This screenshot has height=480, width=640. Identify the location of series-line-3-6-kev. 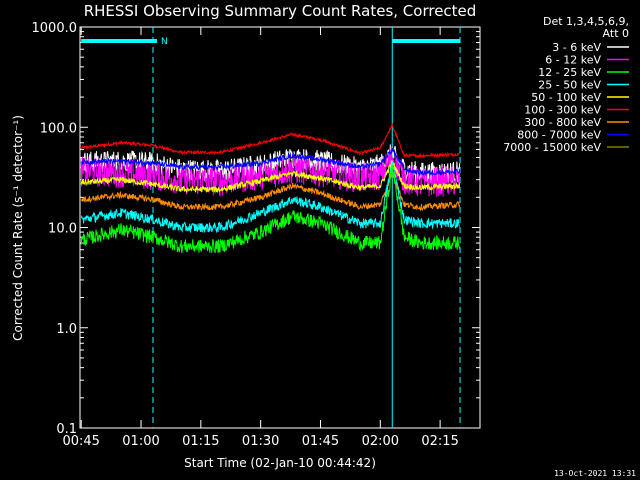
(270, 164).